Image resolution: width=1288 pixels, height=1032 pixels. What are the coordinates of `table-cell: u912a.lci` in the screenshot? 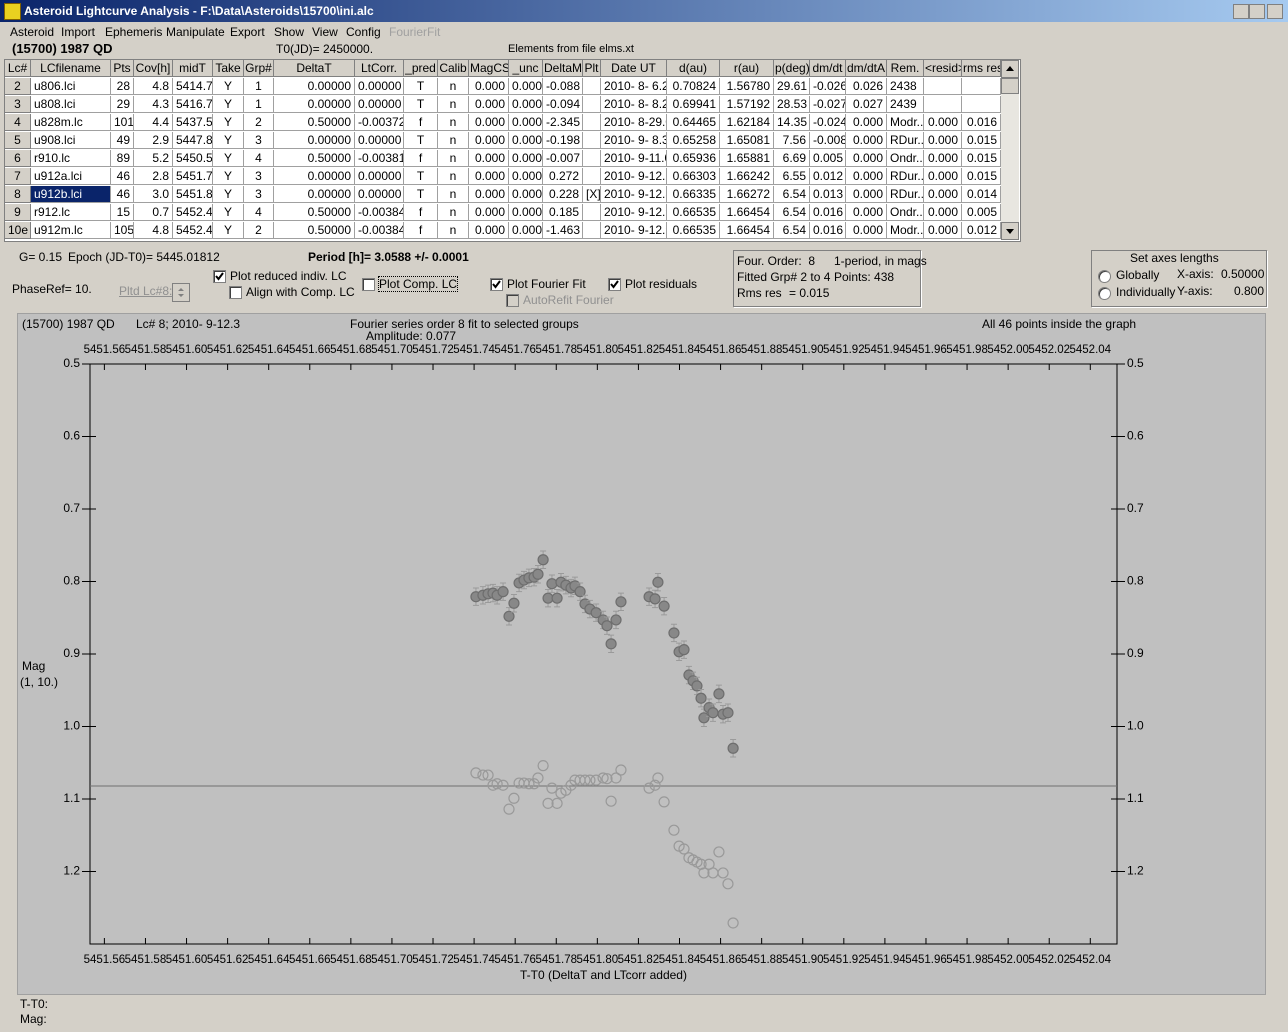 It's located at (71, 176).